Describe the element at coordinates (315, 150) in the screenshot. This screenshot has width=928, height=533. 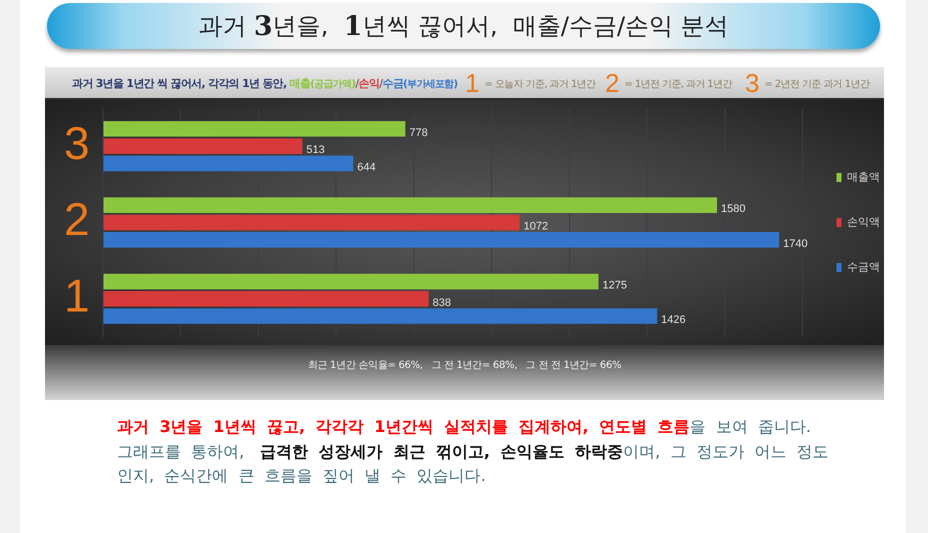
I see `data-label: 513` at that location.